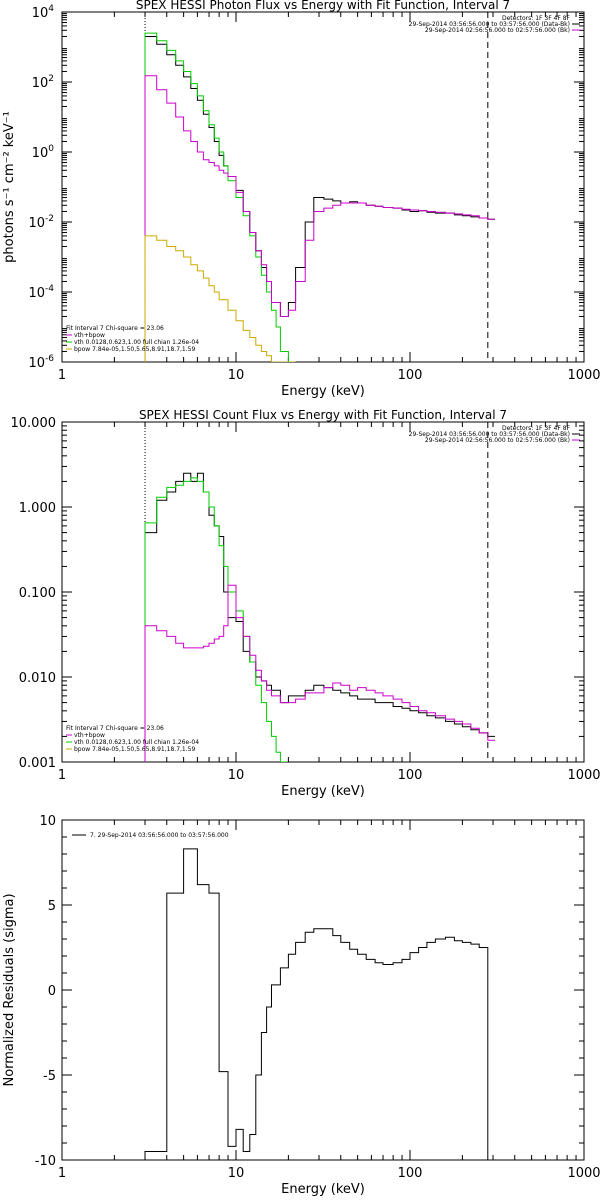 This screenshot has height=1200, width=600. I want to click on y-tick-label: 10⁻⁴, so click(41, 292).